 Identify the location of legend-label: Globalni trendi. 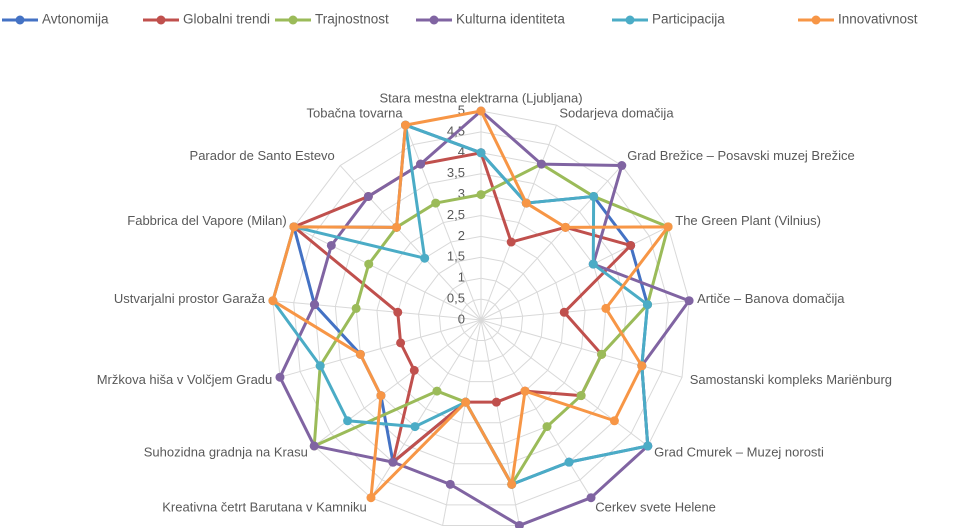
(226, 19).